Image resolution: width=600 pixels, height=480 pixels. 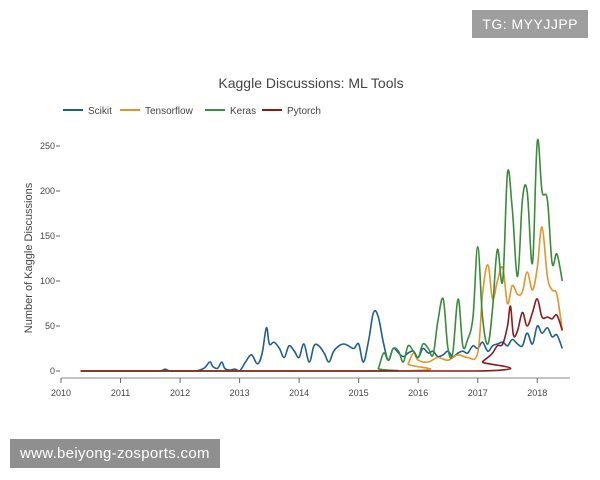 I want to click on legend: Scikit Tensorflow Keras Pytorch, so click(x=192, y=111).